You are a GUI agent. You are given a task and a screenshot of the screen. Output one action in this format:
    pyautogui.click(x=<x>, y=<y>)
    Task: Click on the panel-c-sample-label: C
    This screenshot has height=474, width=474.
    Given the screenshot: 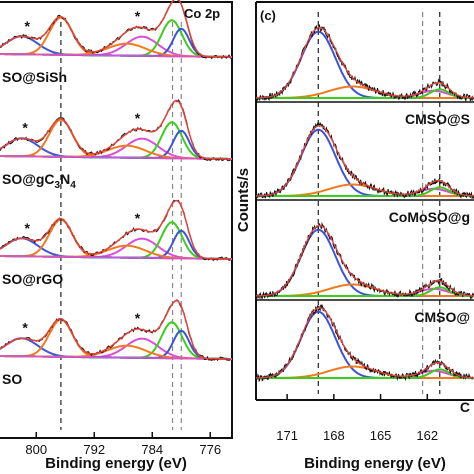 What is the action you would take?
    pyautogui.click(x=465, y=407)
    